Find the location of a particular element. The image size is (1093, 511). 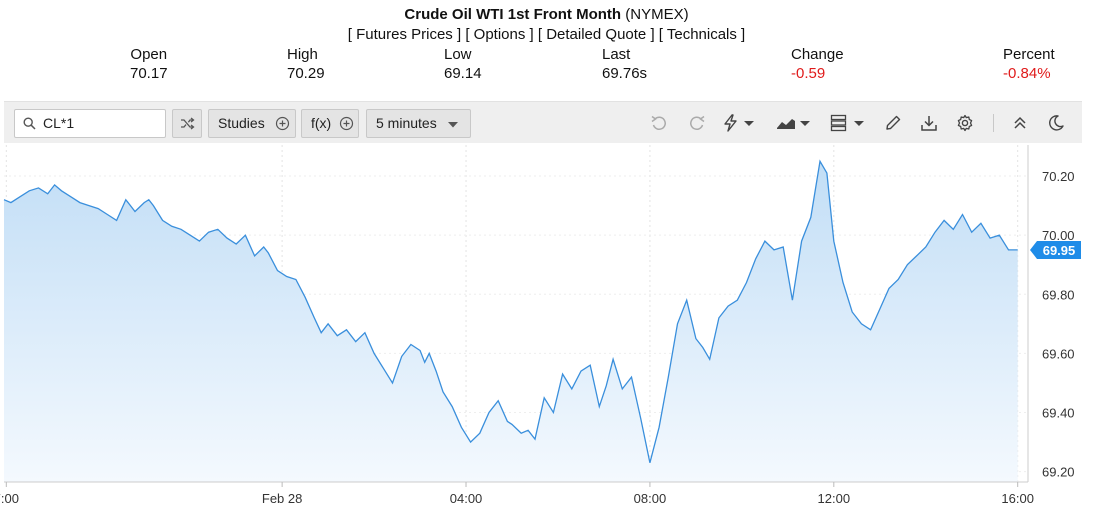

symbol-search-input: CL*1 is located at coordinates (90, 123).